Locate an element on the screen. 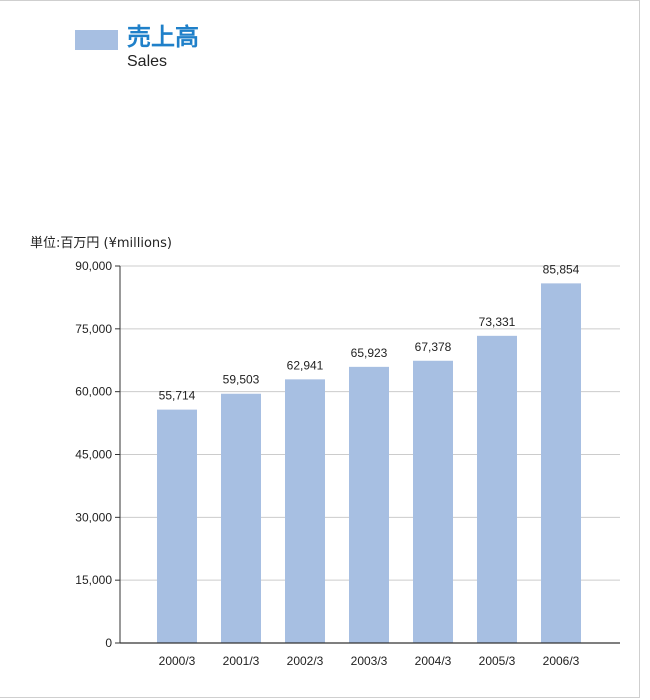  chart-title: 売上高 is located at coordinates (163, 37).